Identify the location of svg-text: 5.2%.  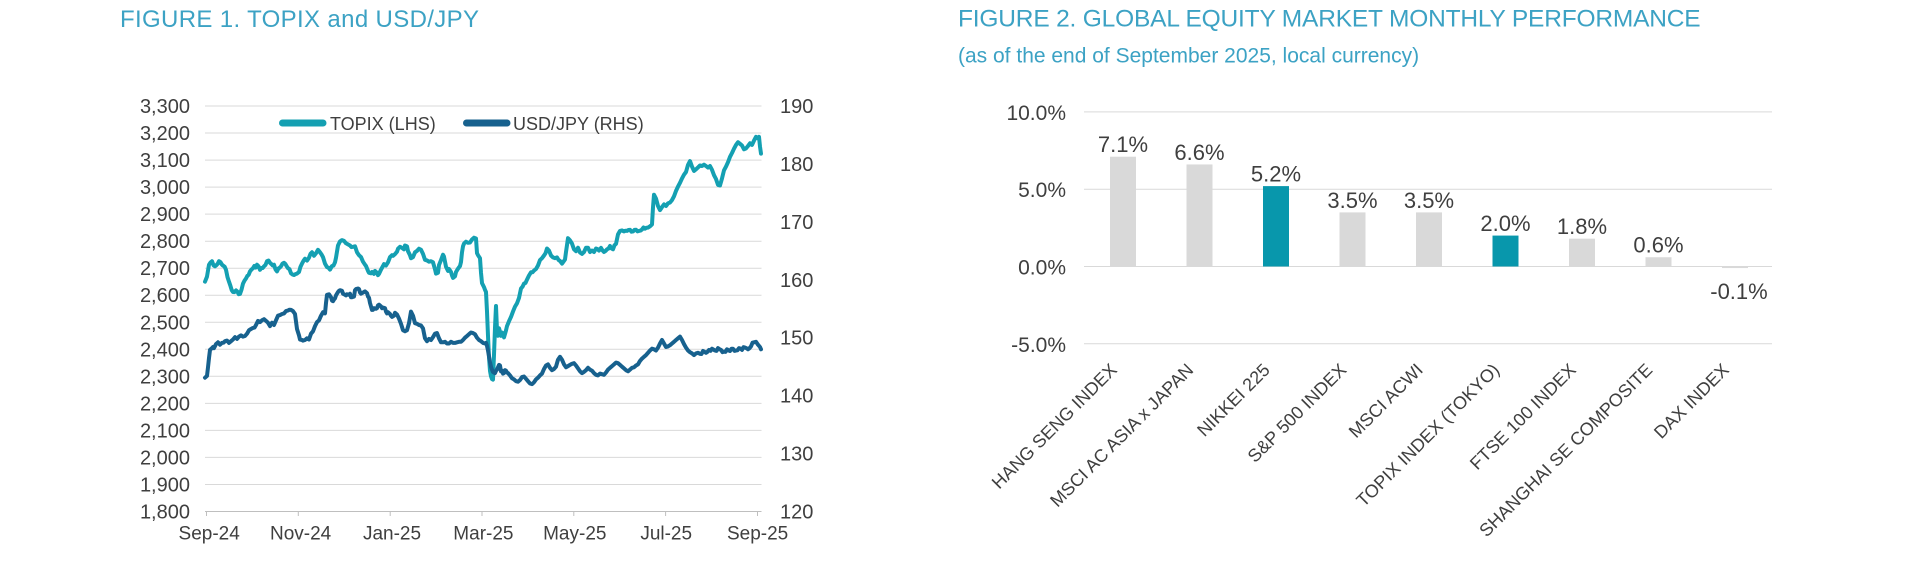
(1276, 174).